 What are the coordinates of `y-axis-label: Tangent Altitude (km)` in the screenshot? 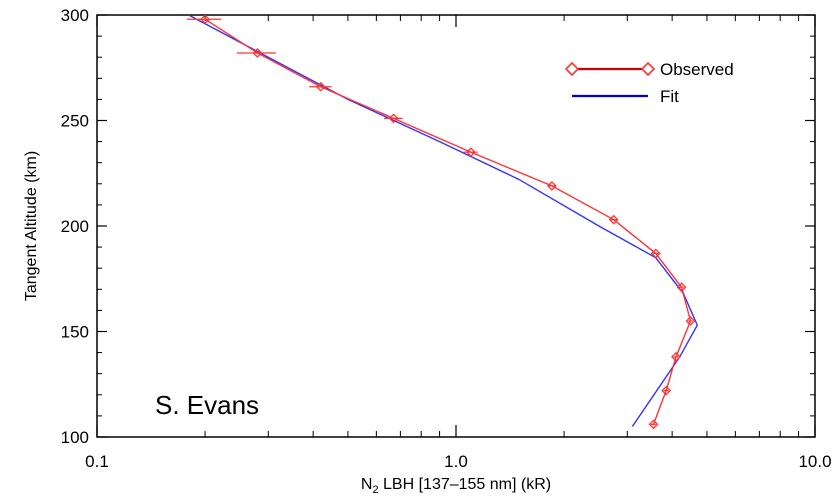 It's located at (31, 226).